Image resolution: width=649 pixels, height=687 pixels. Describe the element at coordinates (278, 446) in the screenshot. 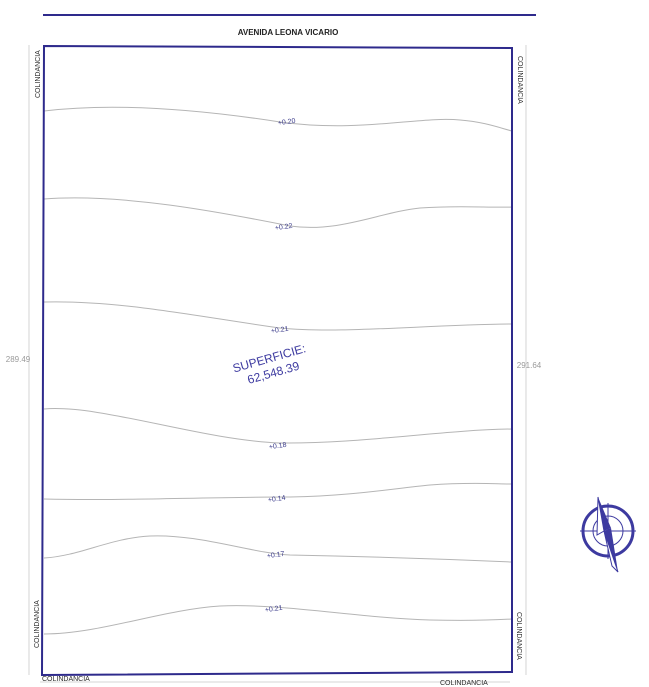

I see `contour-label: +0.18` at that location.